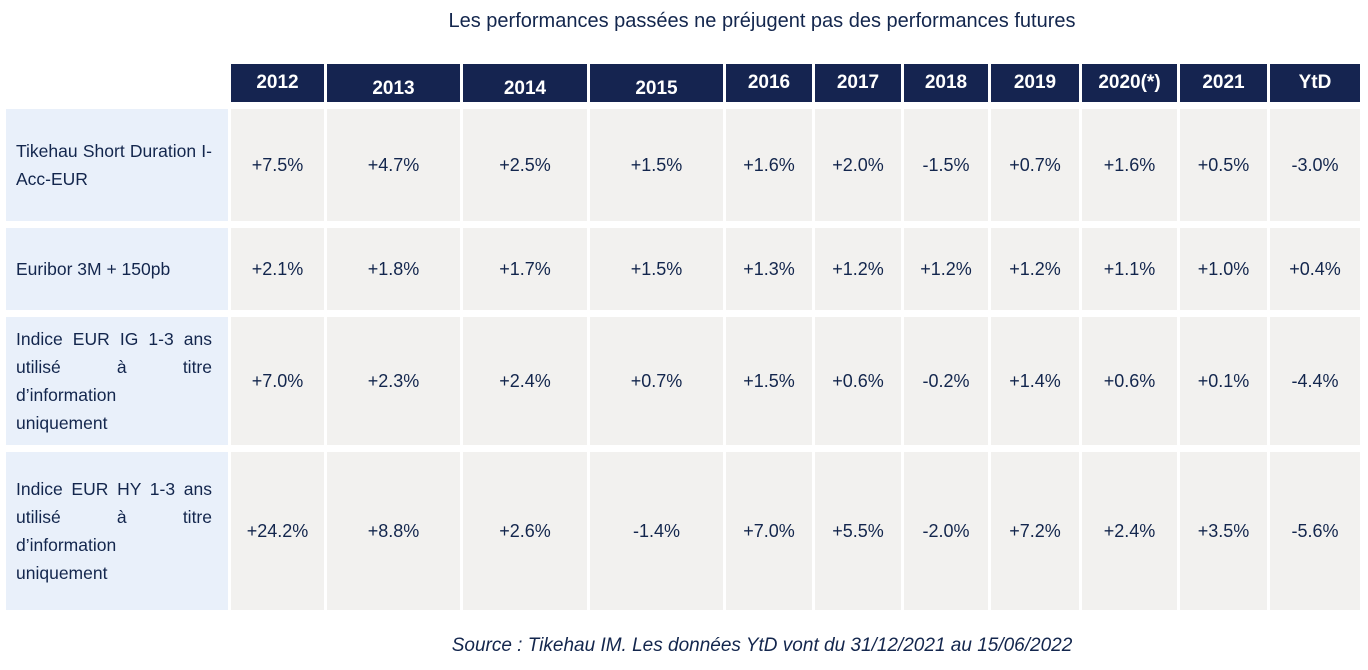  Describe the element at coordinates (1315, 165) in the screenshot. I see `value-cell: -3.0%` at that location.